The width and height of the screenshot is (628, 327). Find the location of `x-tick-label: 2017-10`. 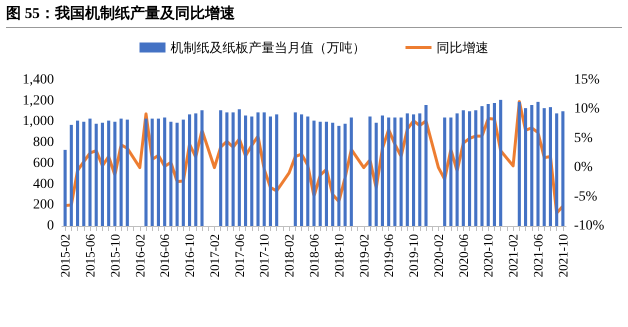

x-tick-label: 2017-10 is located at coordinates (264, 256).